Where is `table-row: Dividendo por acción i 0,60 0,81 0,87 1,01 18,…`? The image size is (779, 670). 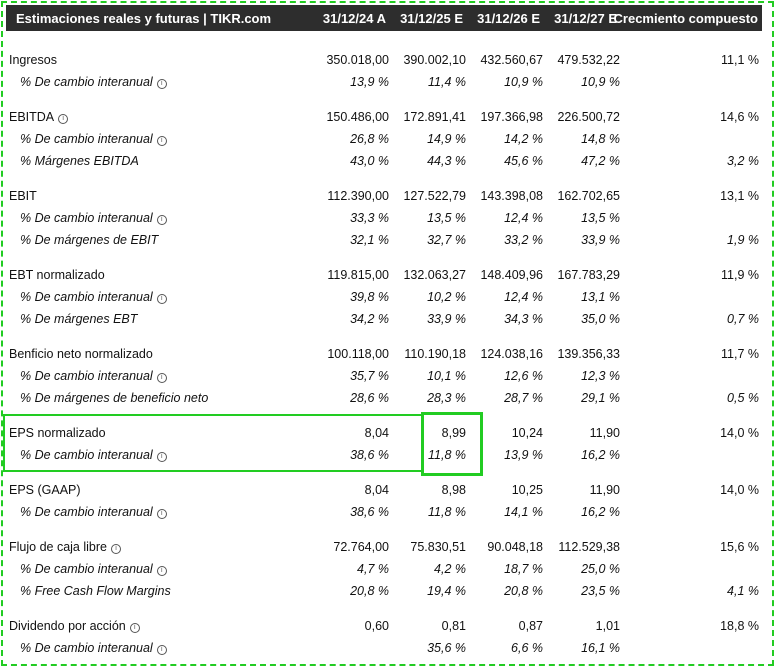
table-row: Dividendo por acción i 0,60 0,81 0,87 1,01 18,… is located at coordinates (389, 627).